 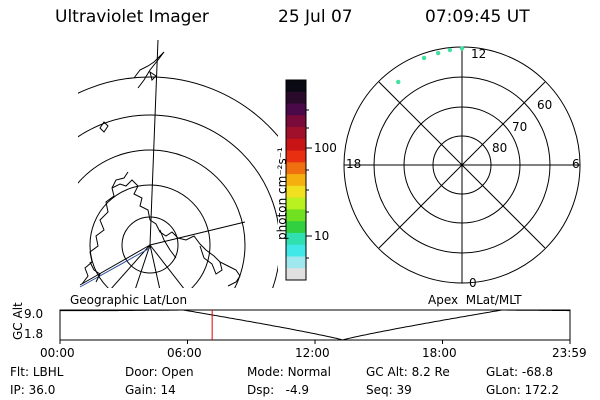 I want to click on status-glat-value: -68.8, so click(x=537, y=372).